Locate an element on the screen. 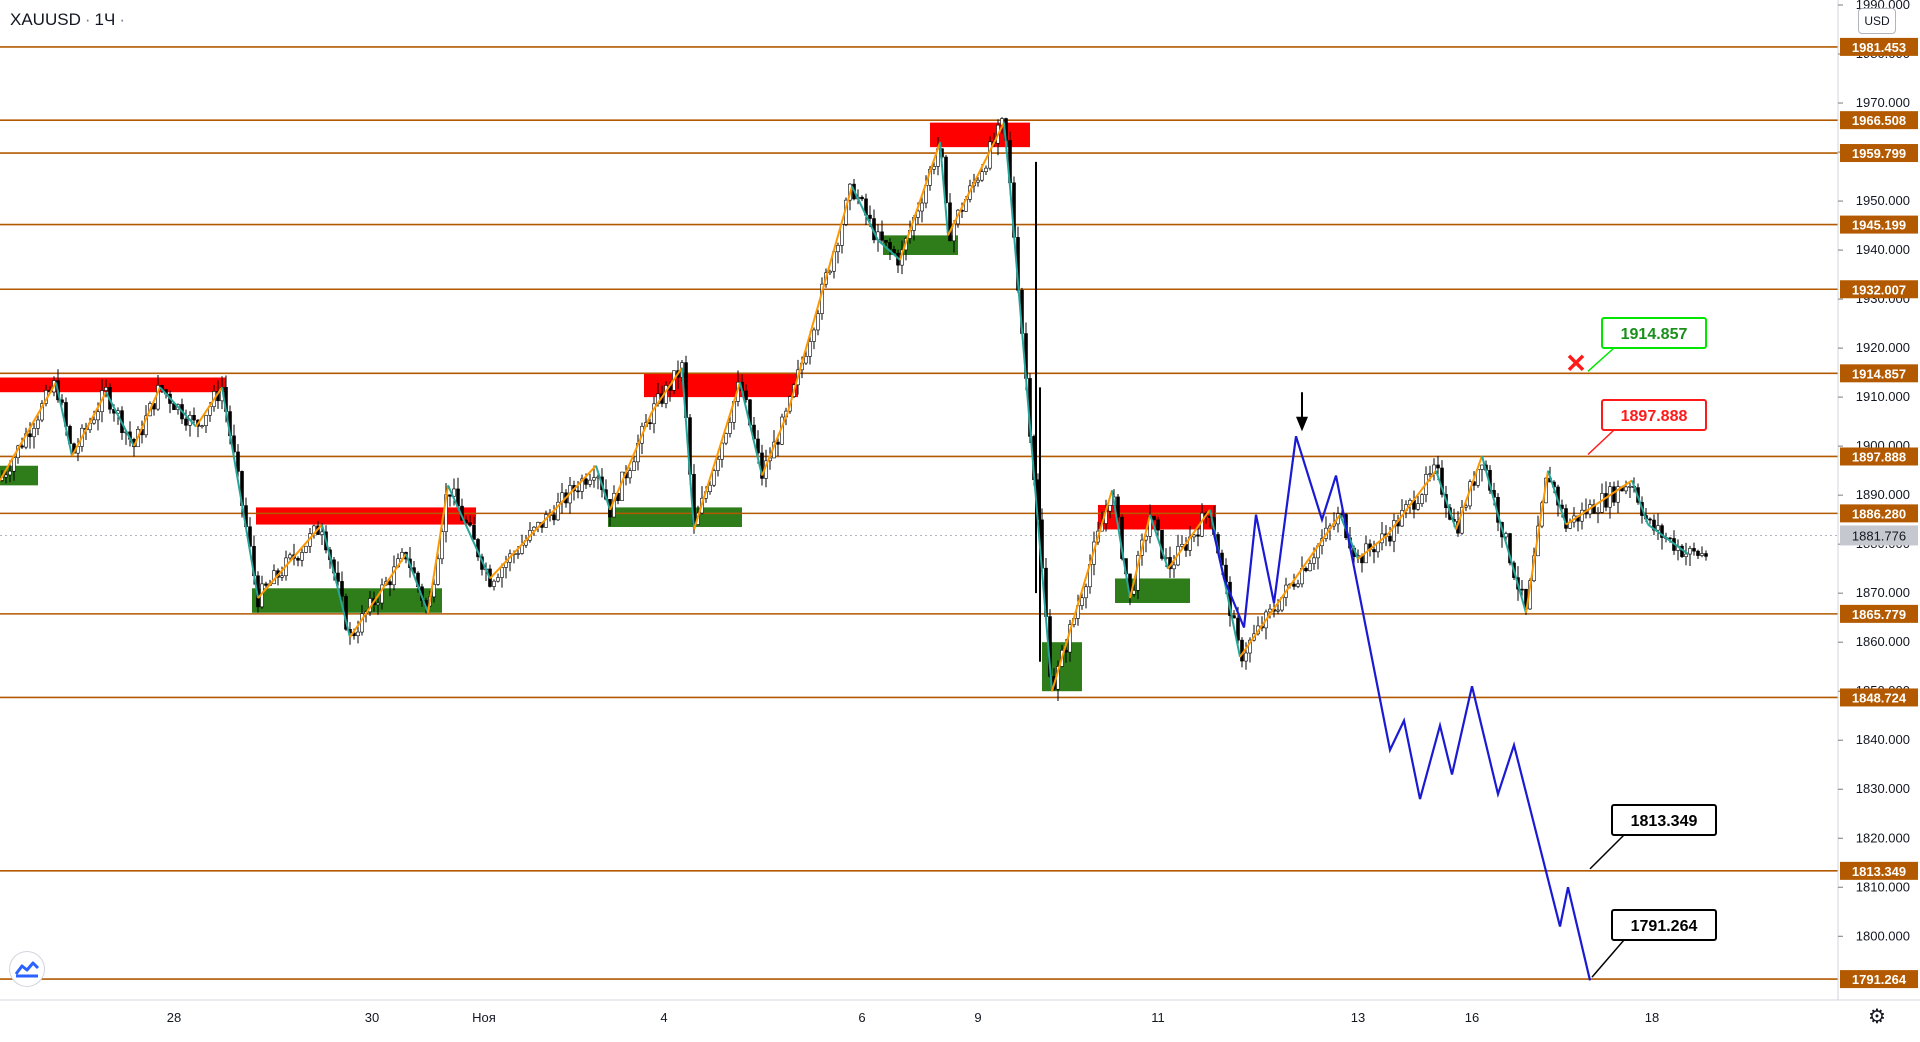 The image size is (1920, 1042). callout-label: 1914.857 is located at coordinates (1654, 334).